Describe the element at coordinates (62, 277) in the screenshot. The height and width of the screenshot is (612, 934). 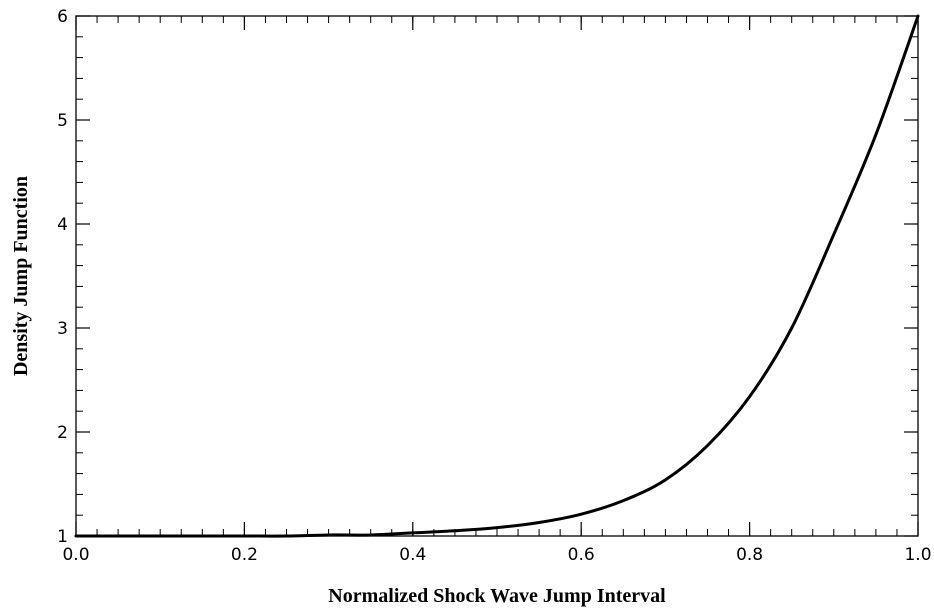
I see `y-tick-labels: 1 2 3 4 5 6` at that location.